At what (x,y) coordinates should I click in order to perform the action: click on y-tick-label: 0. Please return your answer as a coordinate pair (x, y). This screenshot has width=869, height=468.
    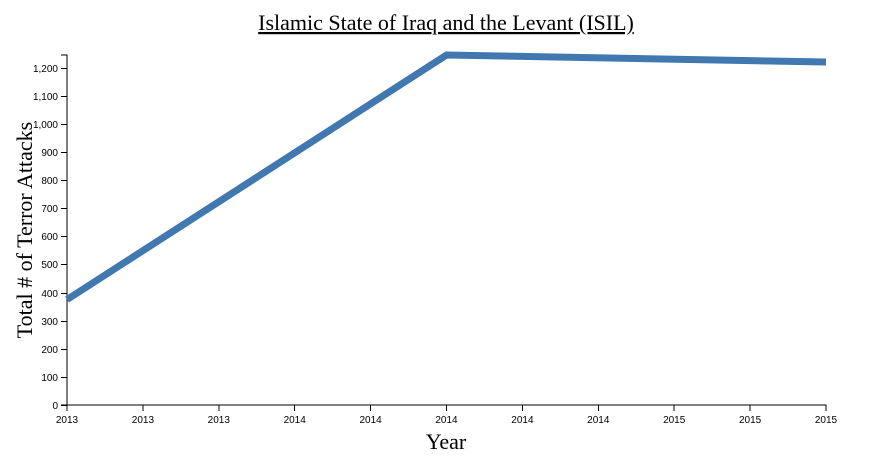
    Looking at the image, I should click on (55, 406).